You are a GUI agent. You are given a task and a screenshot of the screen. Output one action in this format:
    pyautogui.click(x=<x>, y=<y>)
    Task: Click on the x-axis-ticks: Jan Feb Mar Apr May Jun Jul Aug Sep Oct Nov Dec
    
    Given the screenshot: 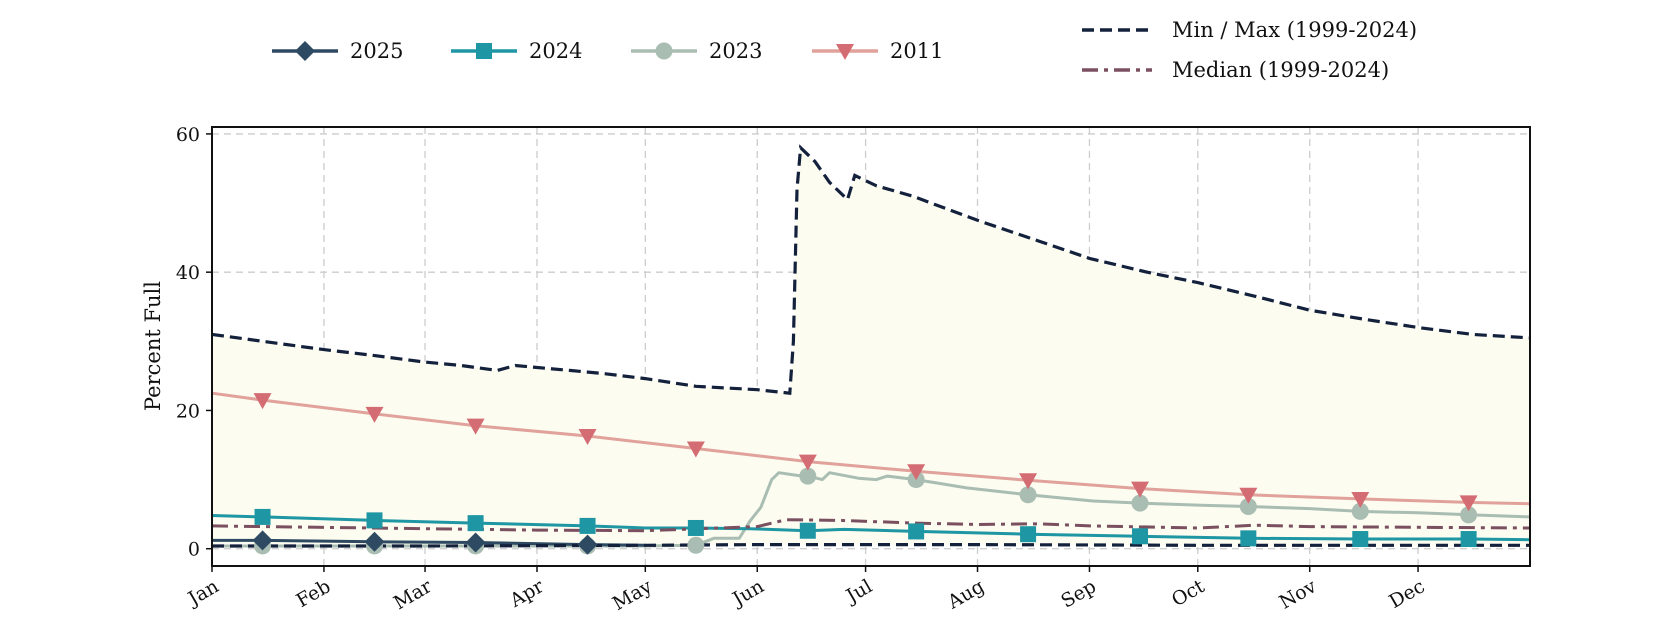 What is the action you would take?
    pyautogui.click(x=806, y=590)
    